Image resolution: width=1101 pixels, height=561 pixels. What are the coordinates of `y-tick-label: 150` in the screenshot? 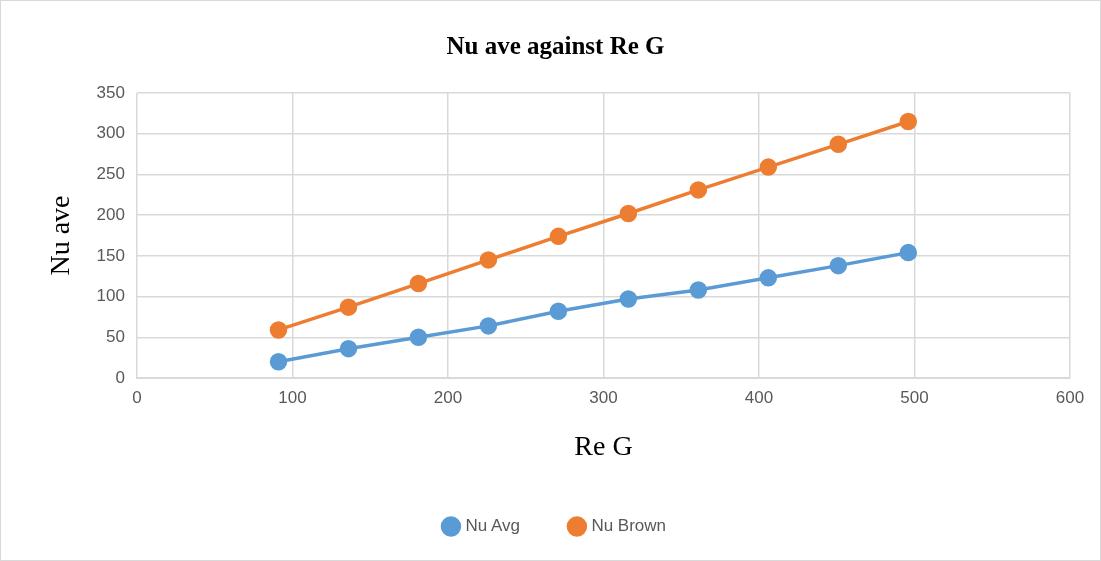 It's located at (110, 255).